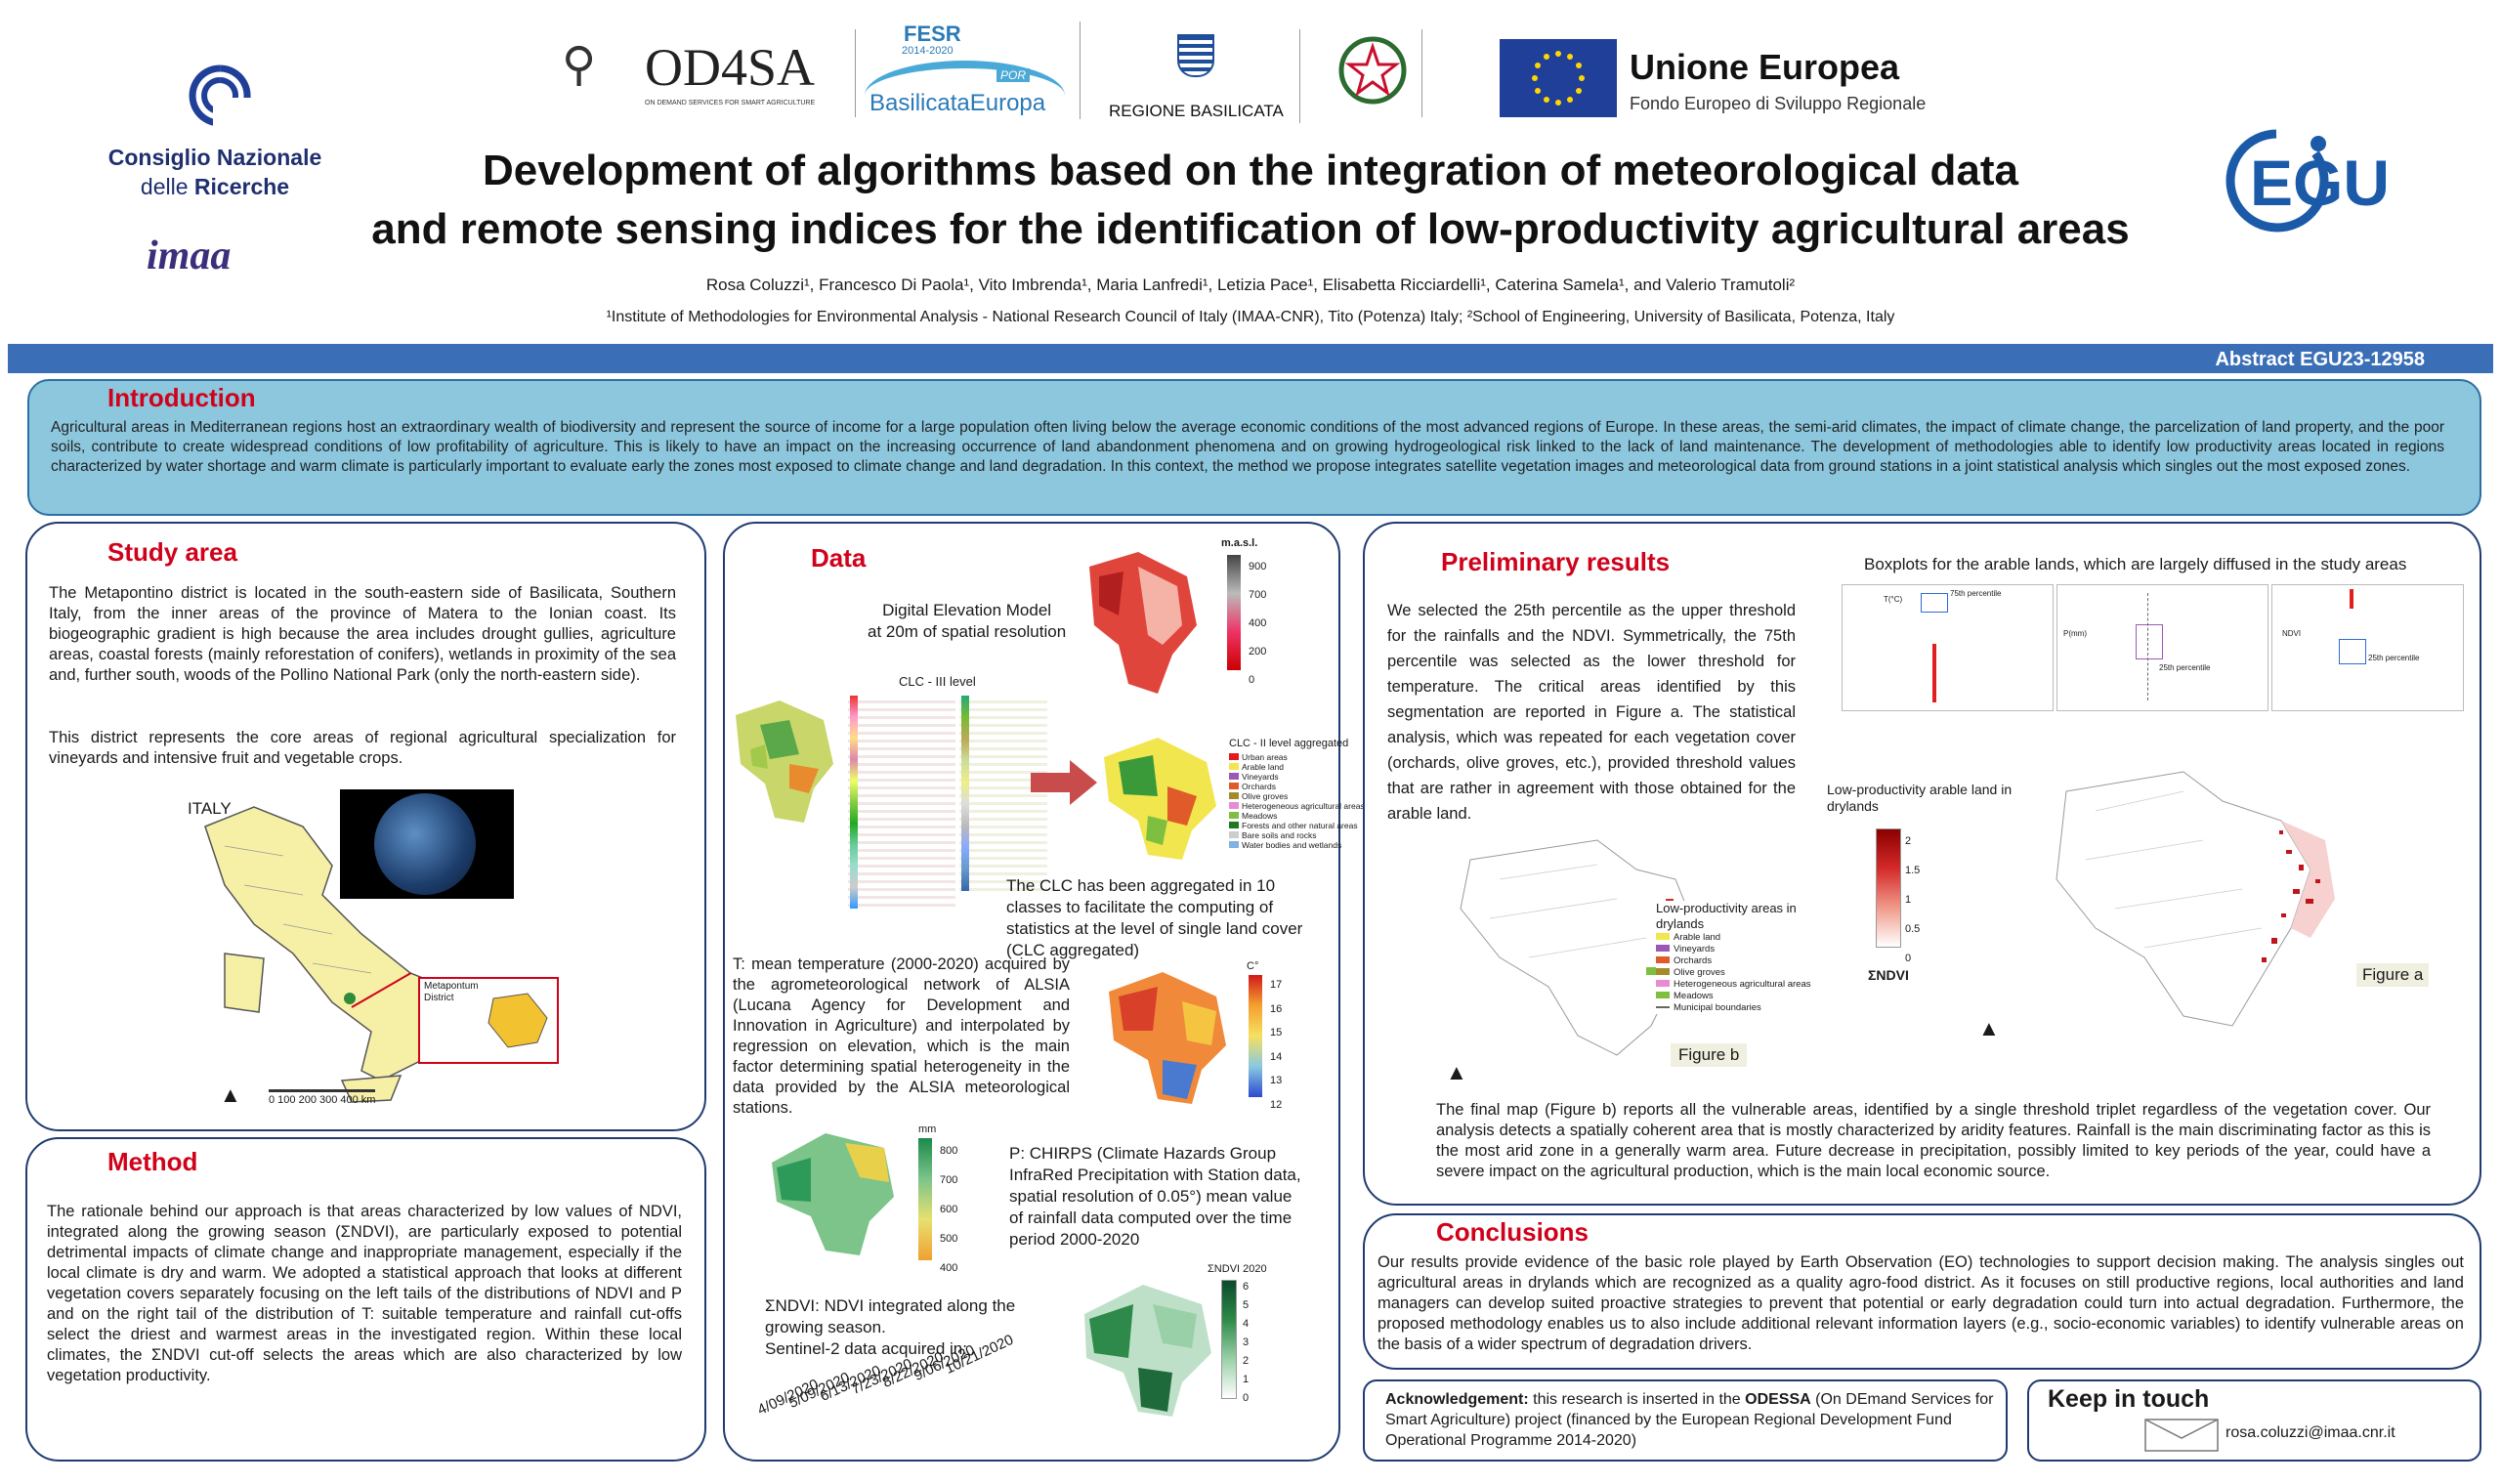  What do you see at coordinates (322, 1098) in the screenshot?
I see `scale-bar: 0 100 200 300 400 km` at bounding box center [322, 1098].